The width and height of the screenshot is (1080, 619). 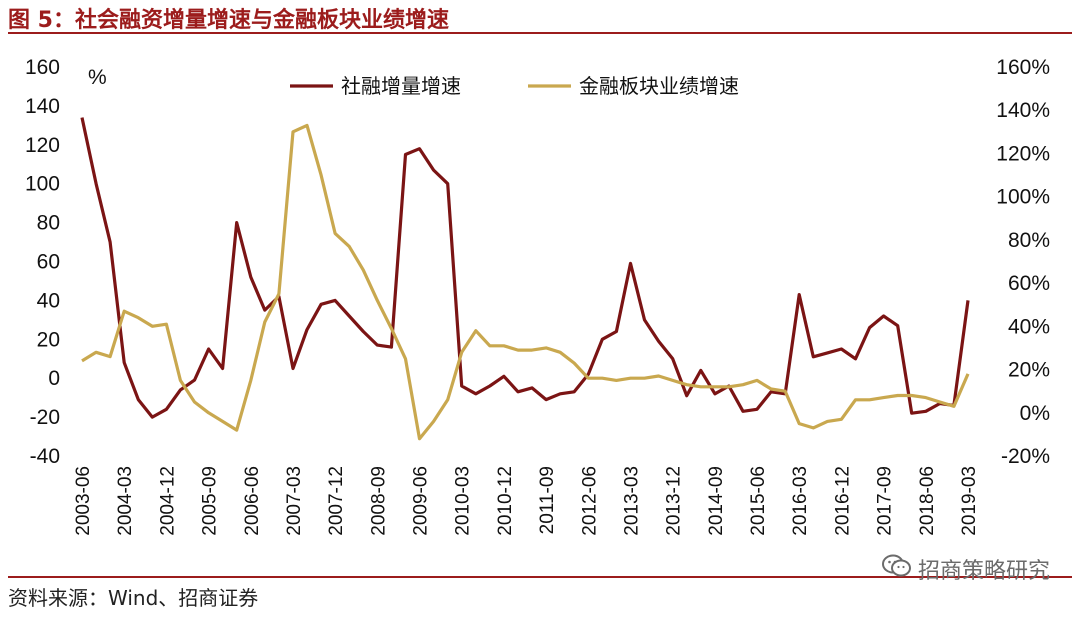 I want to click on x-tick-label: 2017-09, so click(x=885, y=501).